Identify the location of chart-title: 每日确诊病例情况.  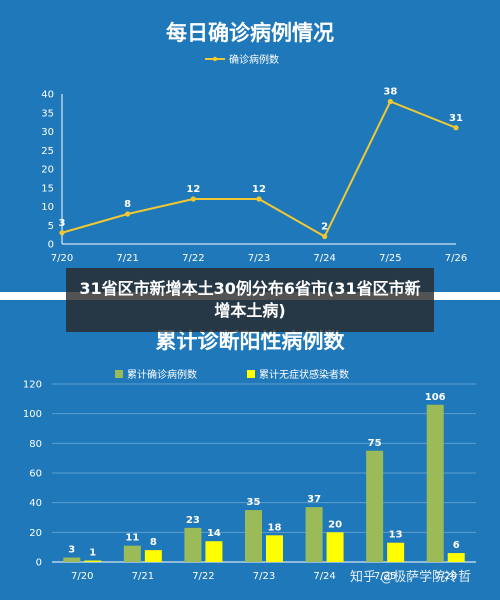
(250, 33).